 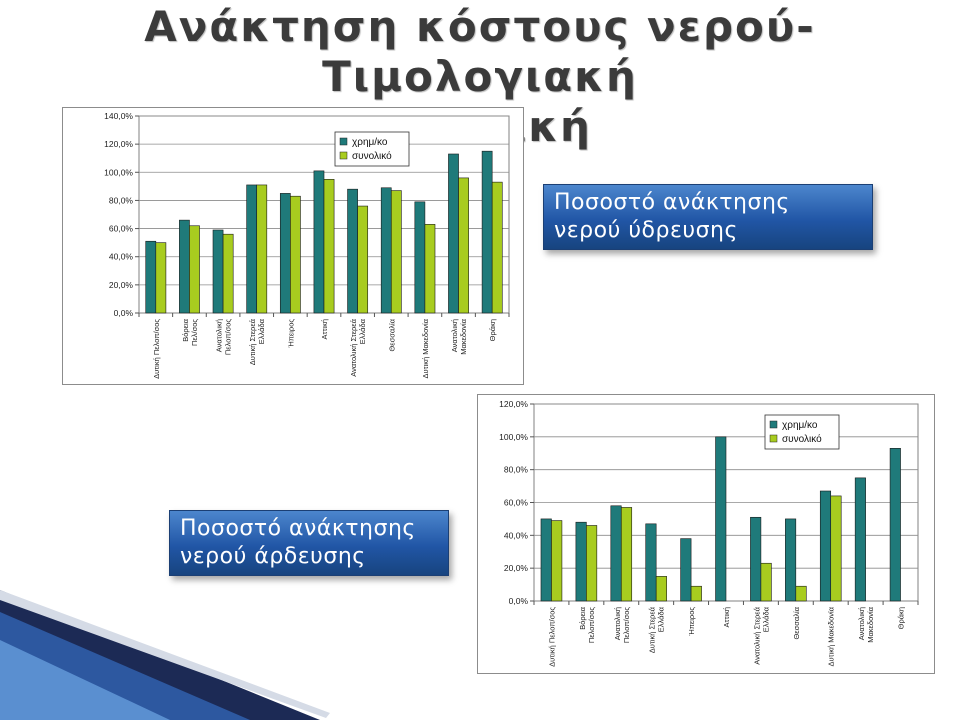 I want to click on y-tick-label: 60,0%, so click(x=516, y=503).